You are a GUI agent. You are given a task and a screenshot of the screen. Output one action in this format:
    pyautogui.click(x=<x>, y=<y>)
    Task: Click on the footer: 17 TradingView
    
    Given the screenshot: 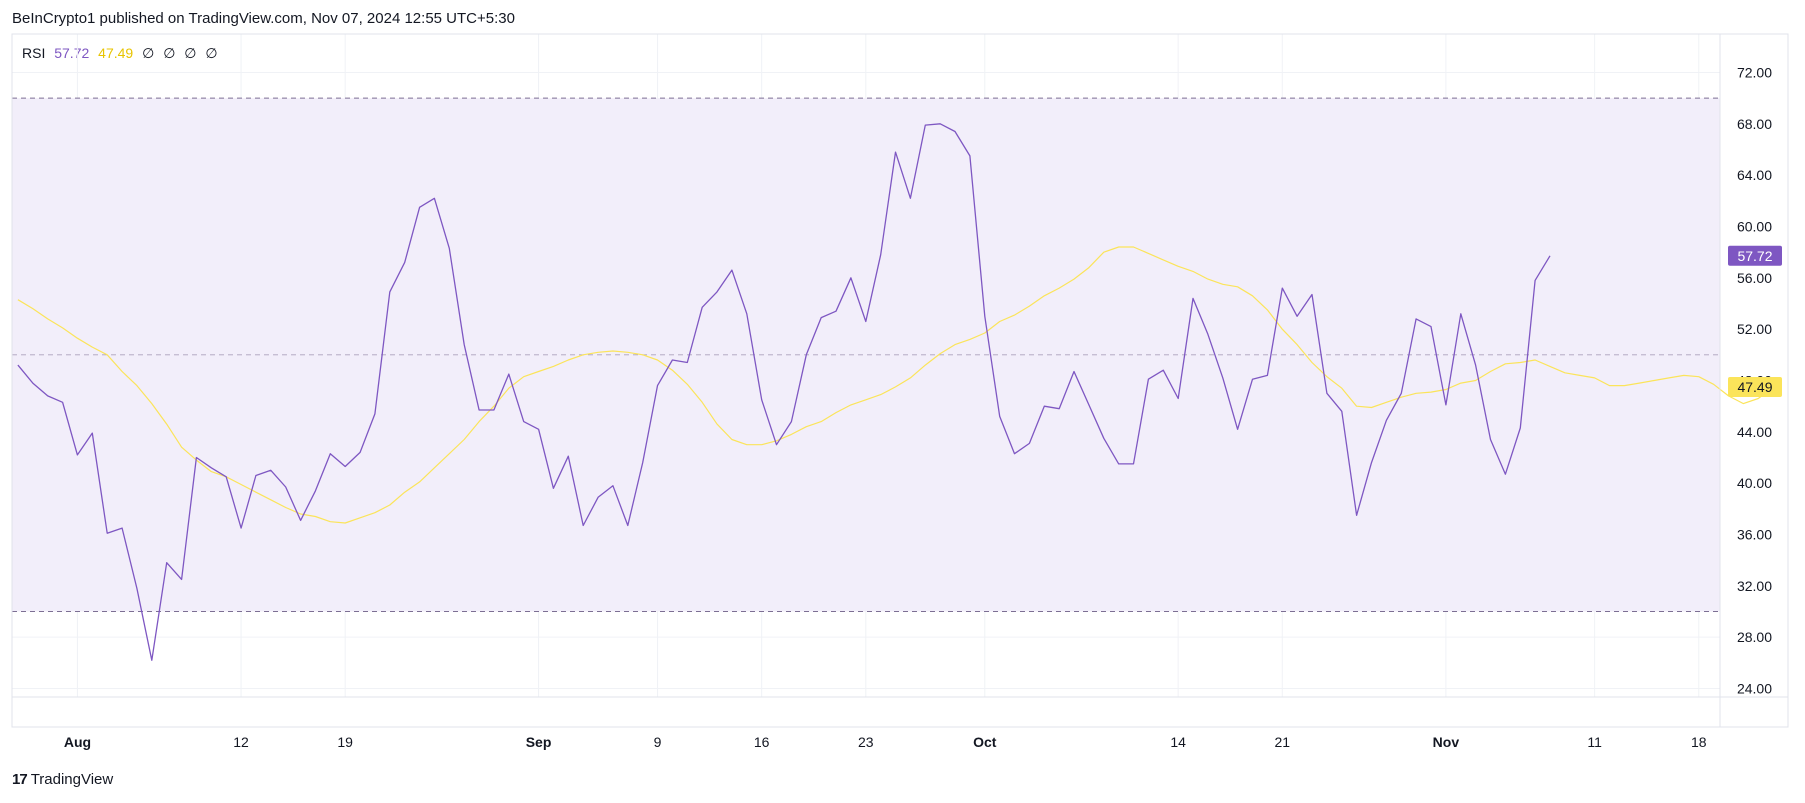 What is the action you would take?
    pyautogui.click(x=62, y=779)
    